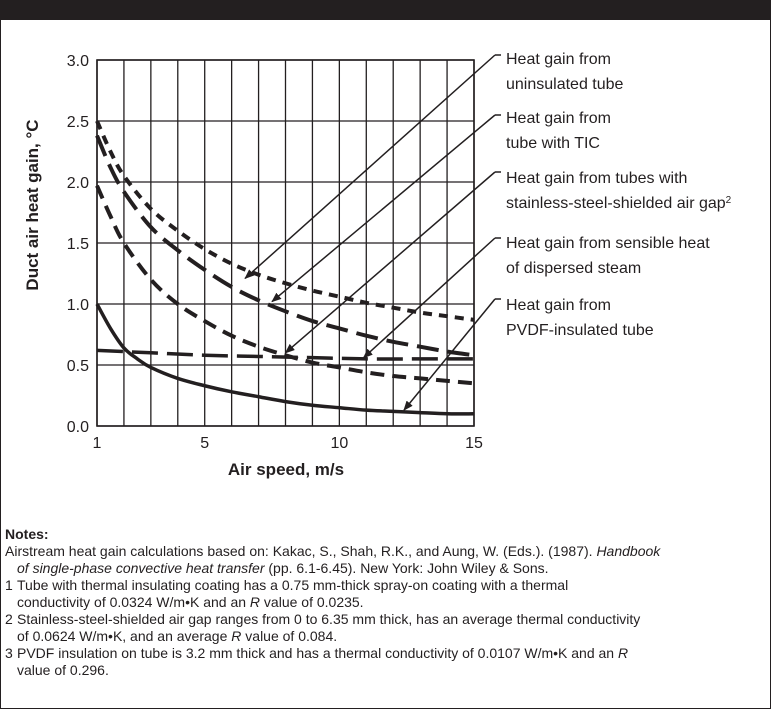 This screenshot has width=771, height=709. What do you see at coordinates (27, 534) in the screenshot?
I see `notes-heading: Notes:` at bounding box center [27, 534].